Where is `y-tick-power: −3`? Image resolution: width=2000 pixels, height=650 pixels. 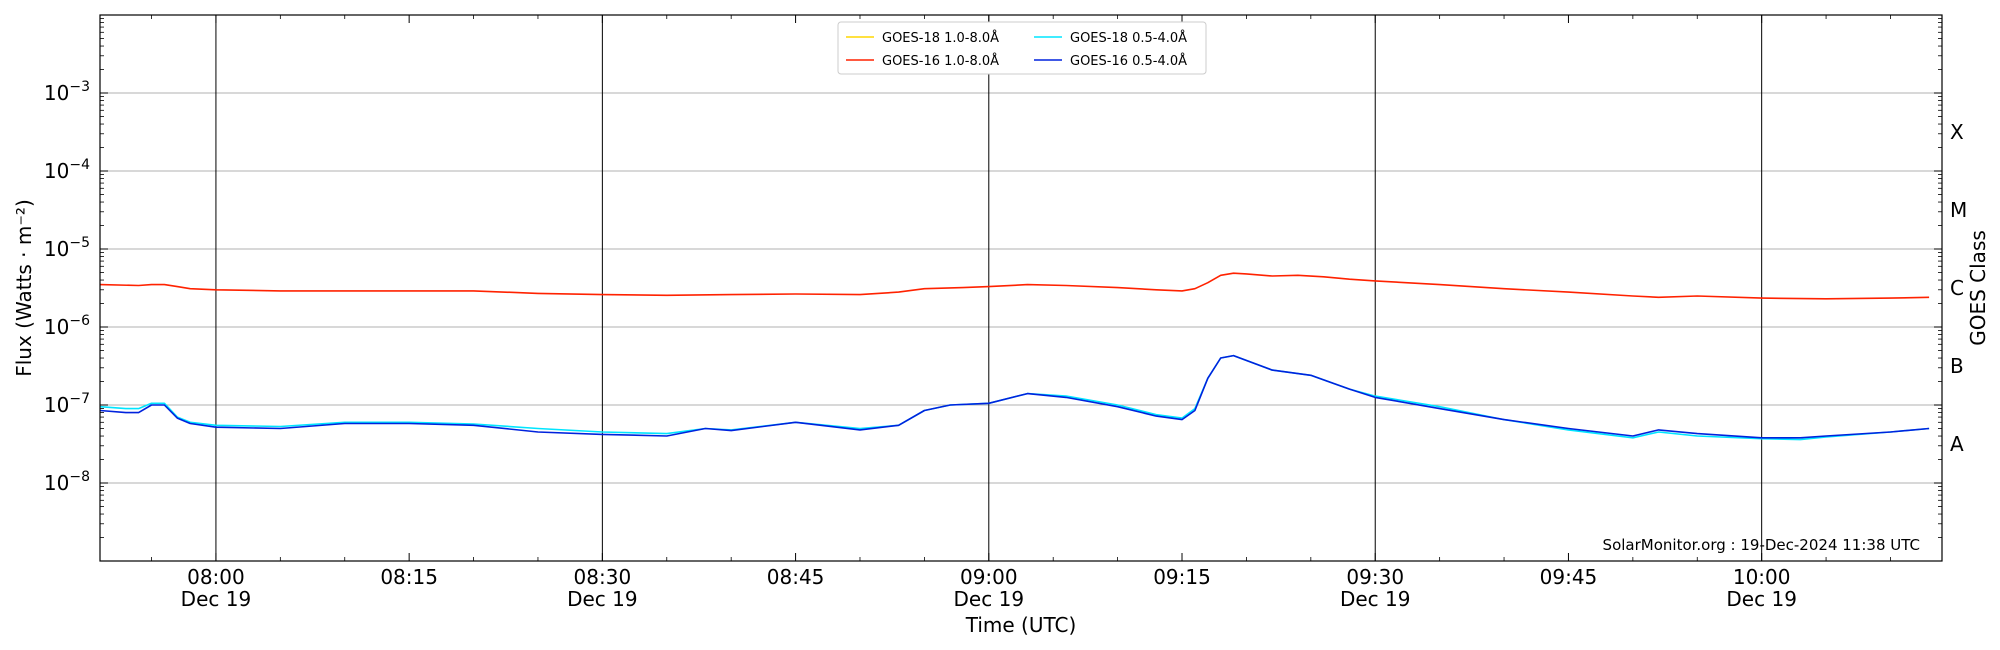 y-tick-power: −3 is located at coordinates (79, 87).